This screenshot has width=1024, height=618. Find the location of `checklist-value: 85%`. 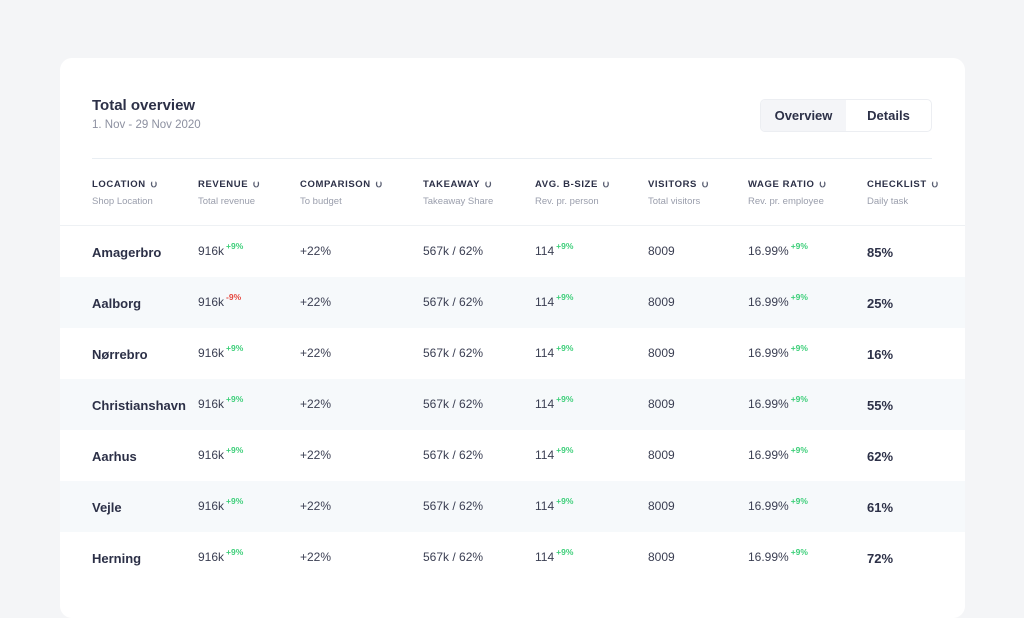

checklist-value: 85% is located at coordinates (880, 252).